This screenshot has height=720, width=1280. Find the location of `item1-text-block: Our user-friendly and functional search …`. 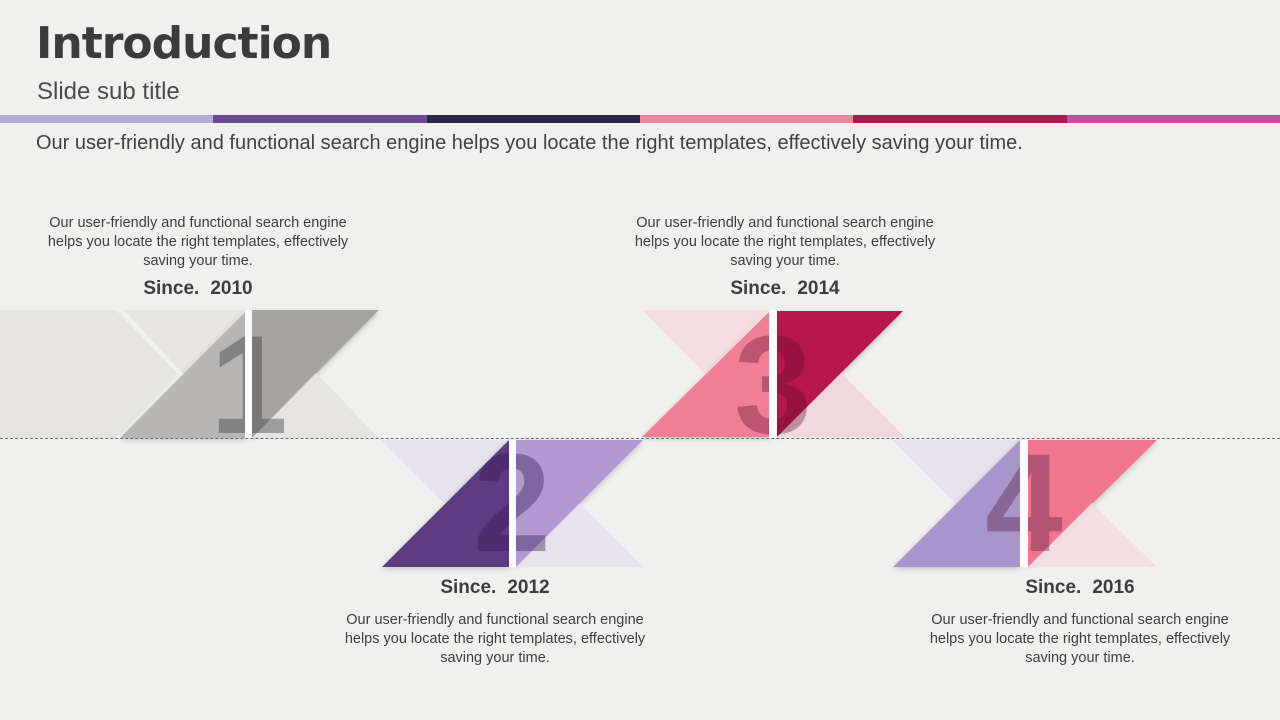

item1-text-block: Our user-friendly and functional search … is located at coordinates (198, 257).